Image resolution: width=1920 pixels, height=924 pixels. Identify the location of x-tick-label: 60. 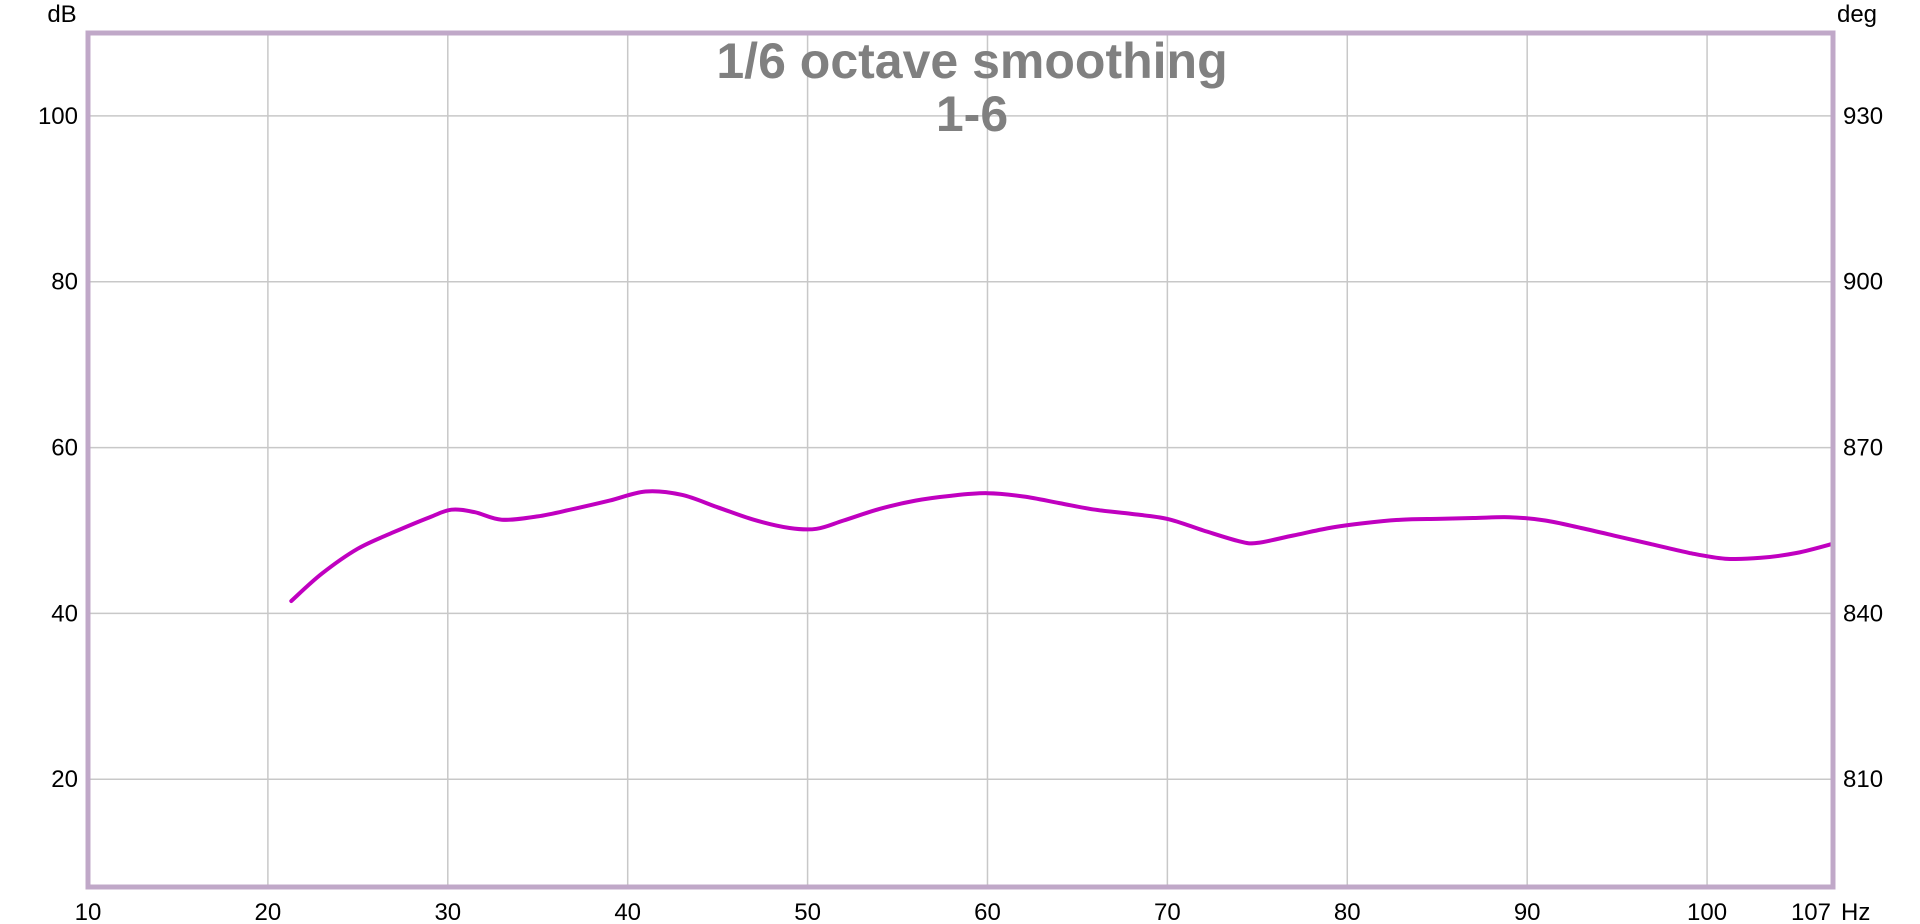
(987, 911).